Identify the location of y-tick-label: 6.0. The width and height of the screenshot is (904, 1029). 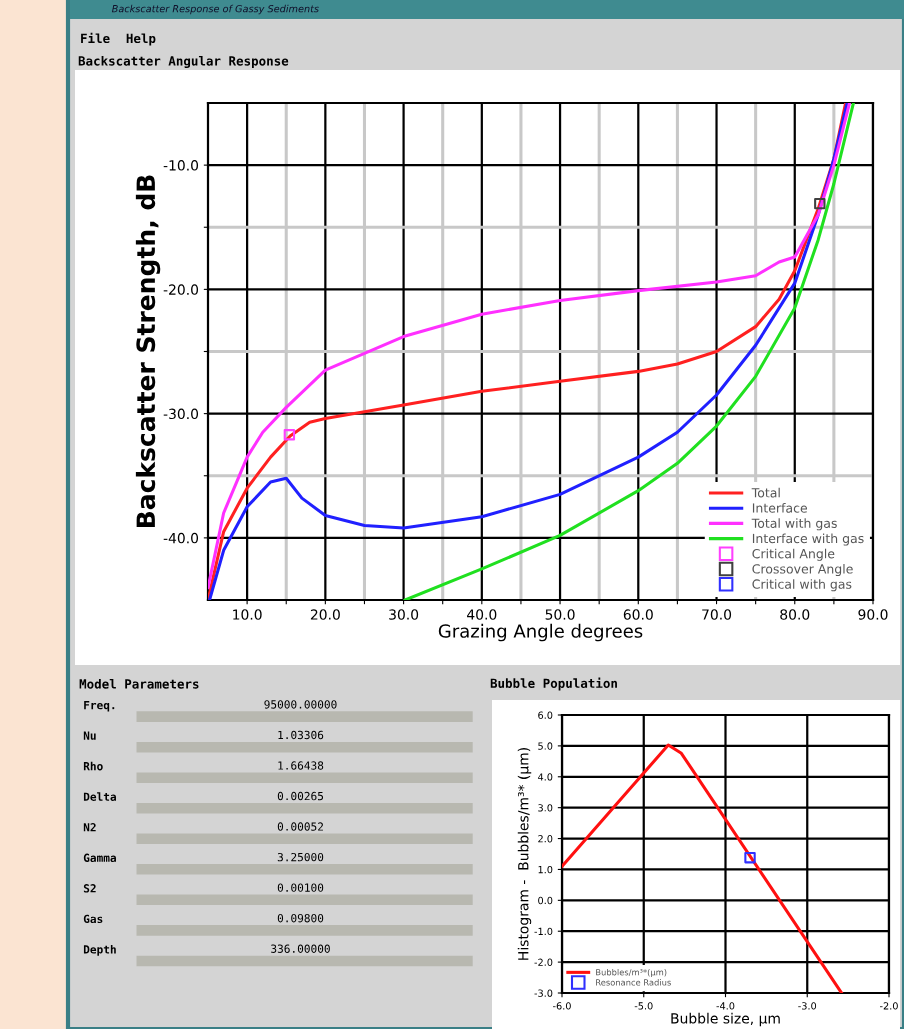
(545, 715).